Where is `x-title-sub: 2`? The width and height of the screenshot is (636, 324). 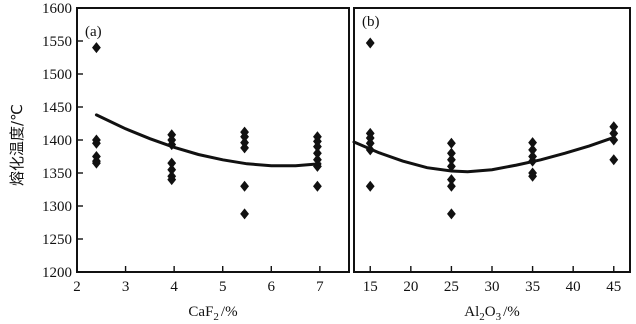 x-title-sub: 2 is located at coordinates (216, 317).